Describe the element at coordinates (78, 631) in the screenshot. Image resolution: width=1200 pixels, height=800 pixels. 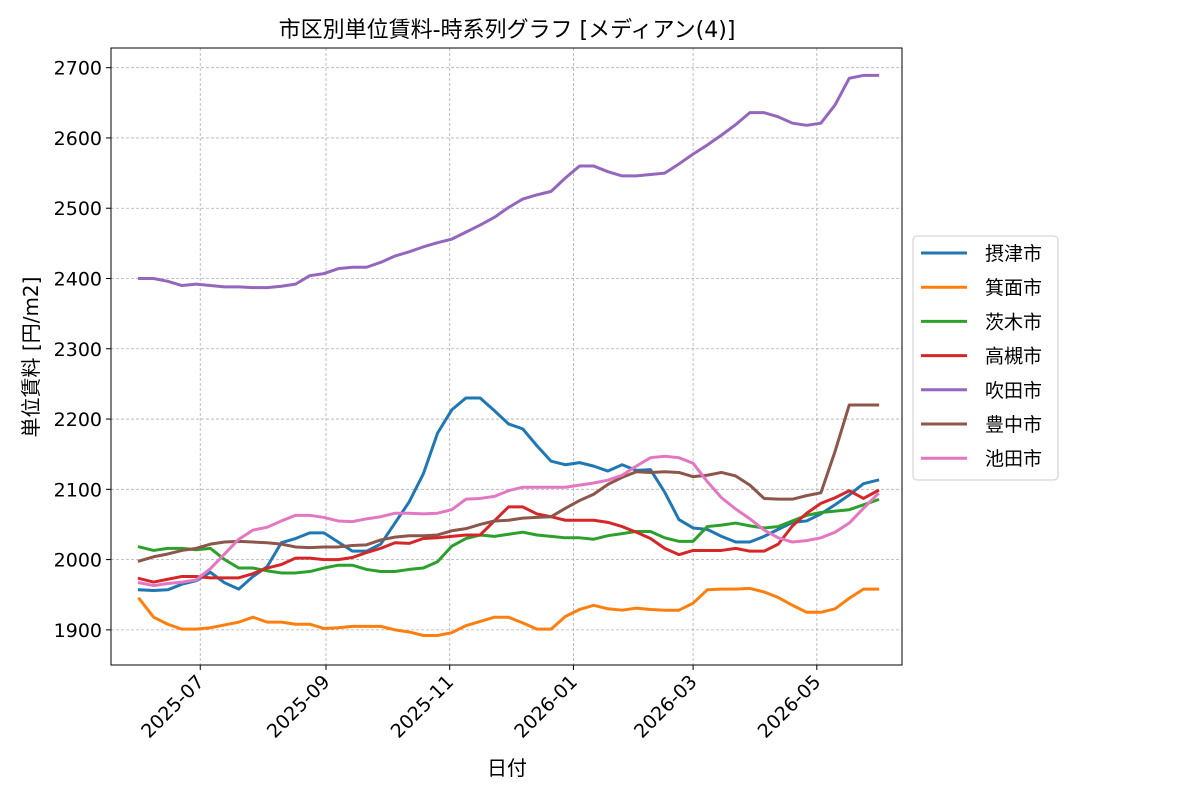
I see `y-tick-label: 1900` at that location.